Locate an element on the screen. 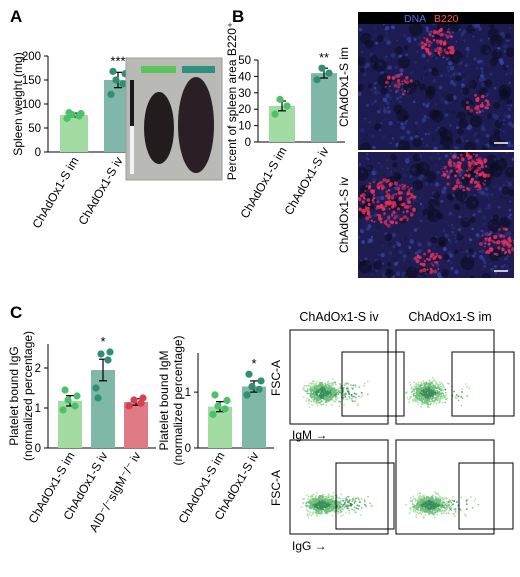 The image size is (520, 577). y-tick-label: 0 is located at coordinates (38, 449).